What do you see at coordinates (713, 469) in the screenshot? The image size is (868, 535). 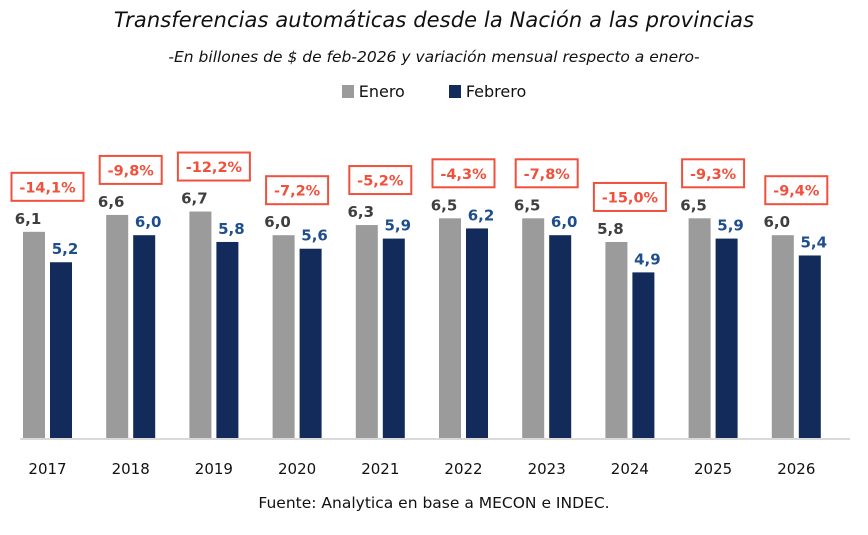 I see `x-tick-label-2025: 2025` at bounding box center [713, 469].